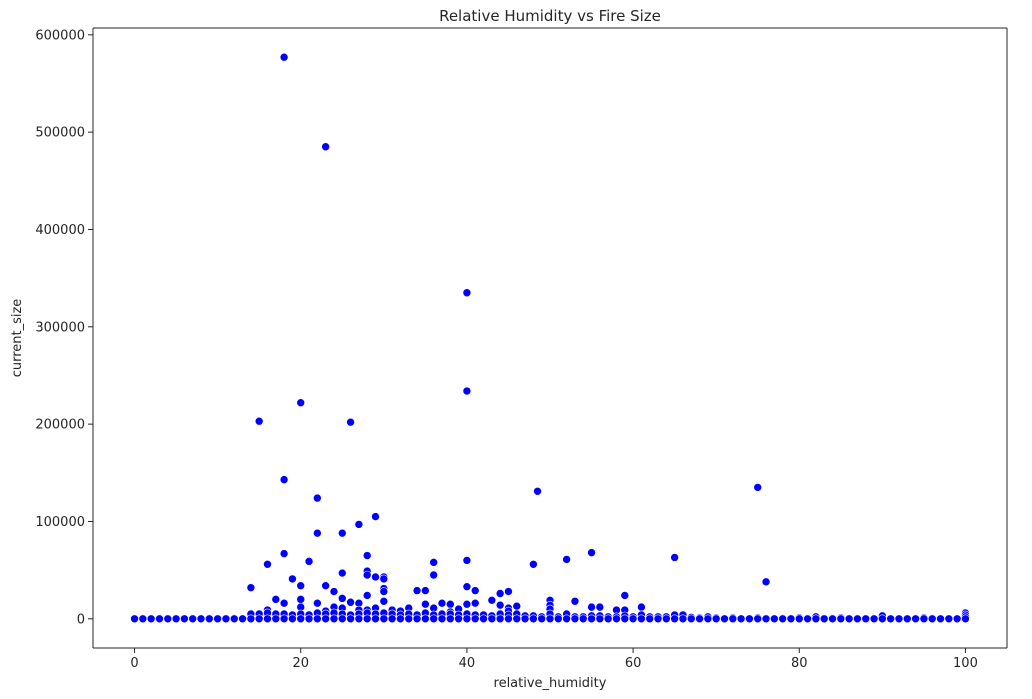  I want to click on x-tick-label: 100, so click(965, 663).